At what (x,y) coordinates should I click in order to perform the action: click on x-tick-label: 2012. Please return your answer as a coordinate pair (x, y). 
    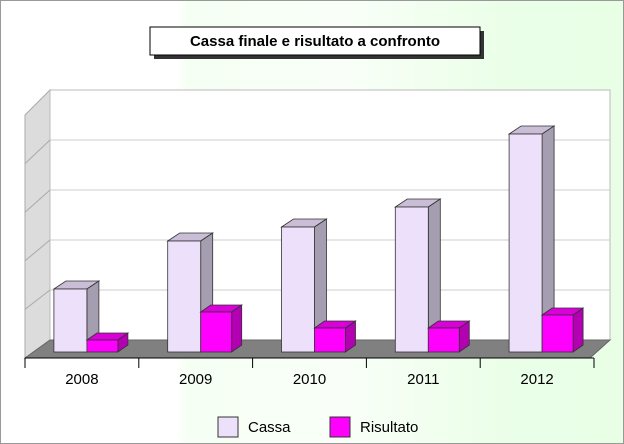
    Looking at the image, I should click on (536, 379).